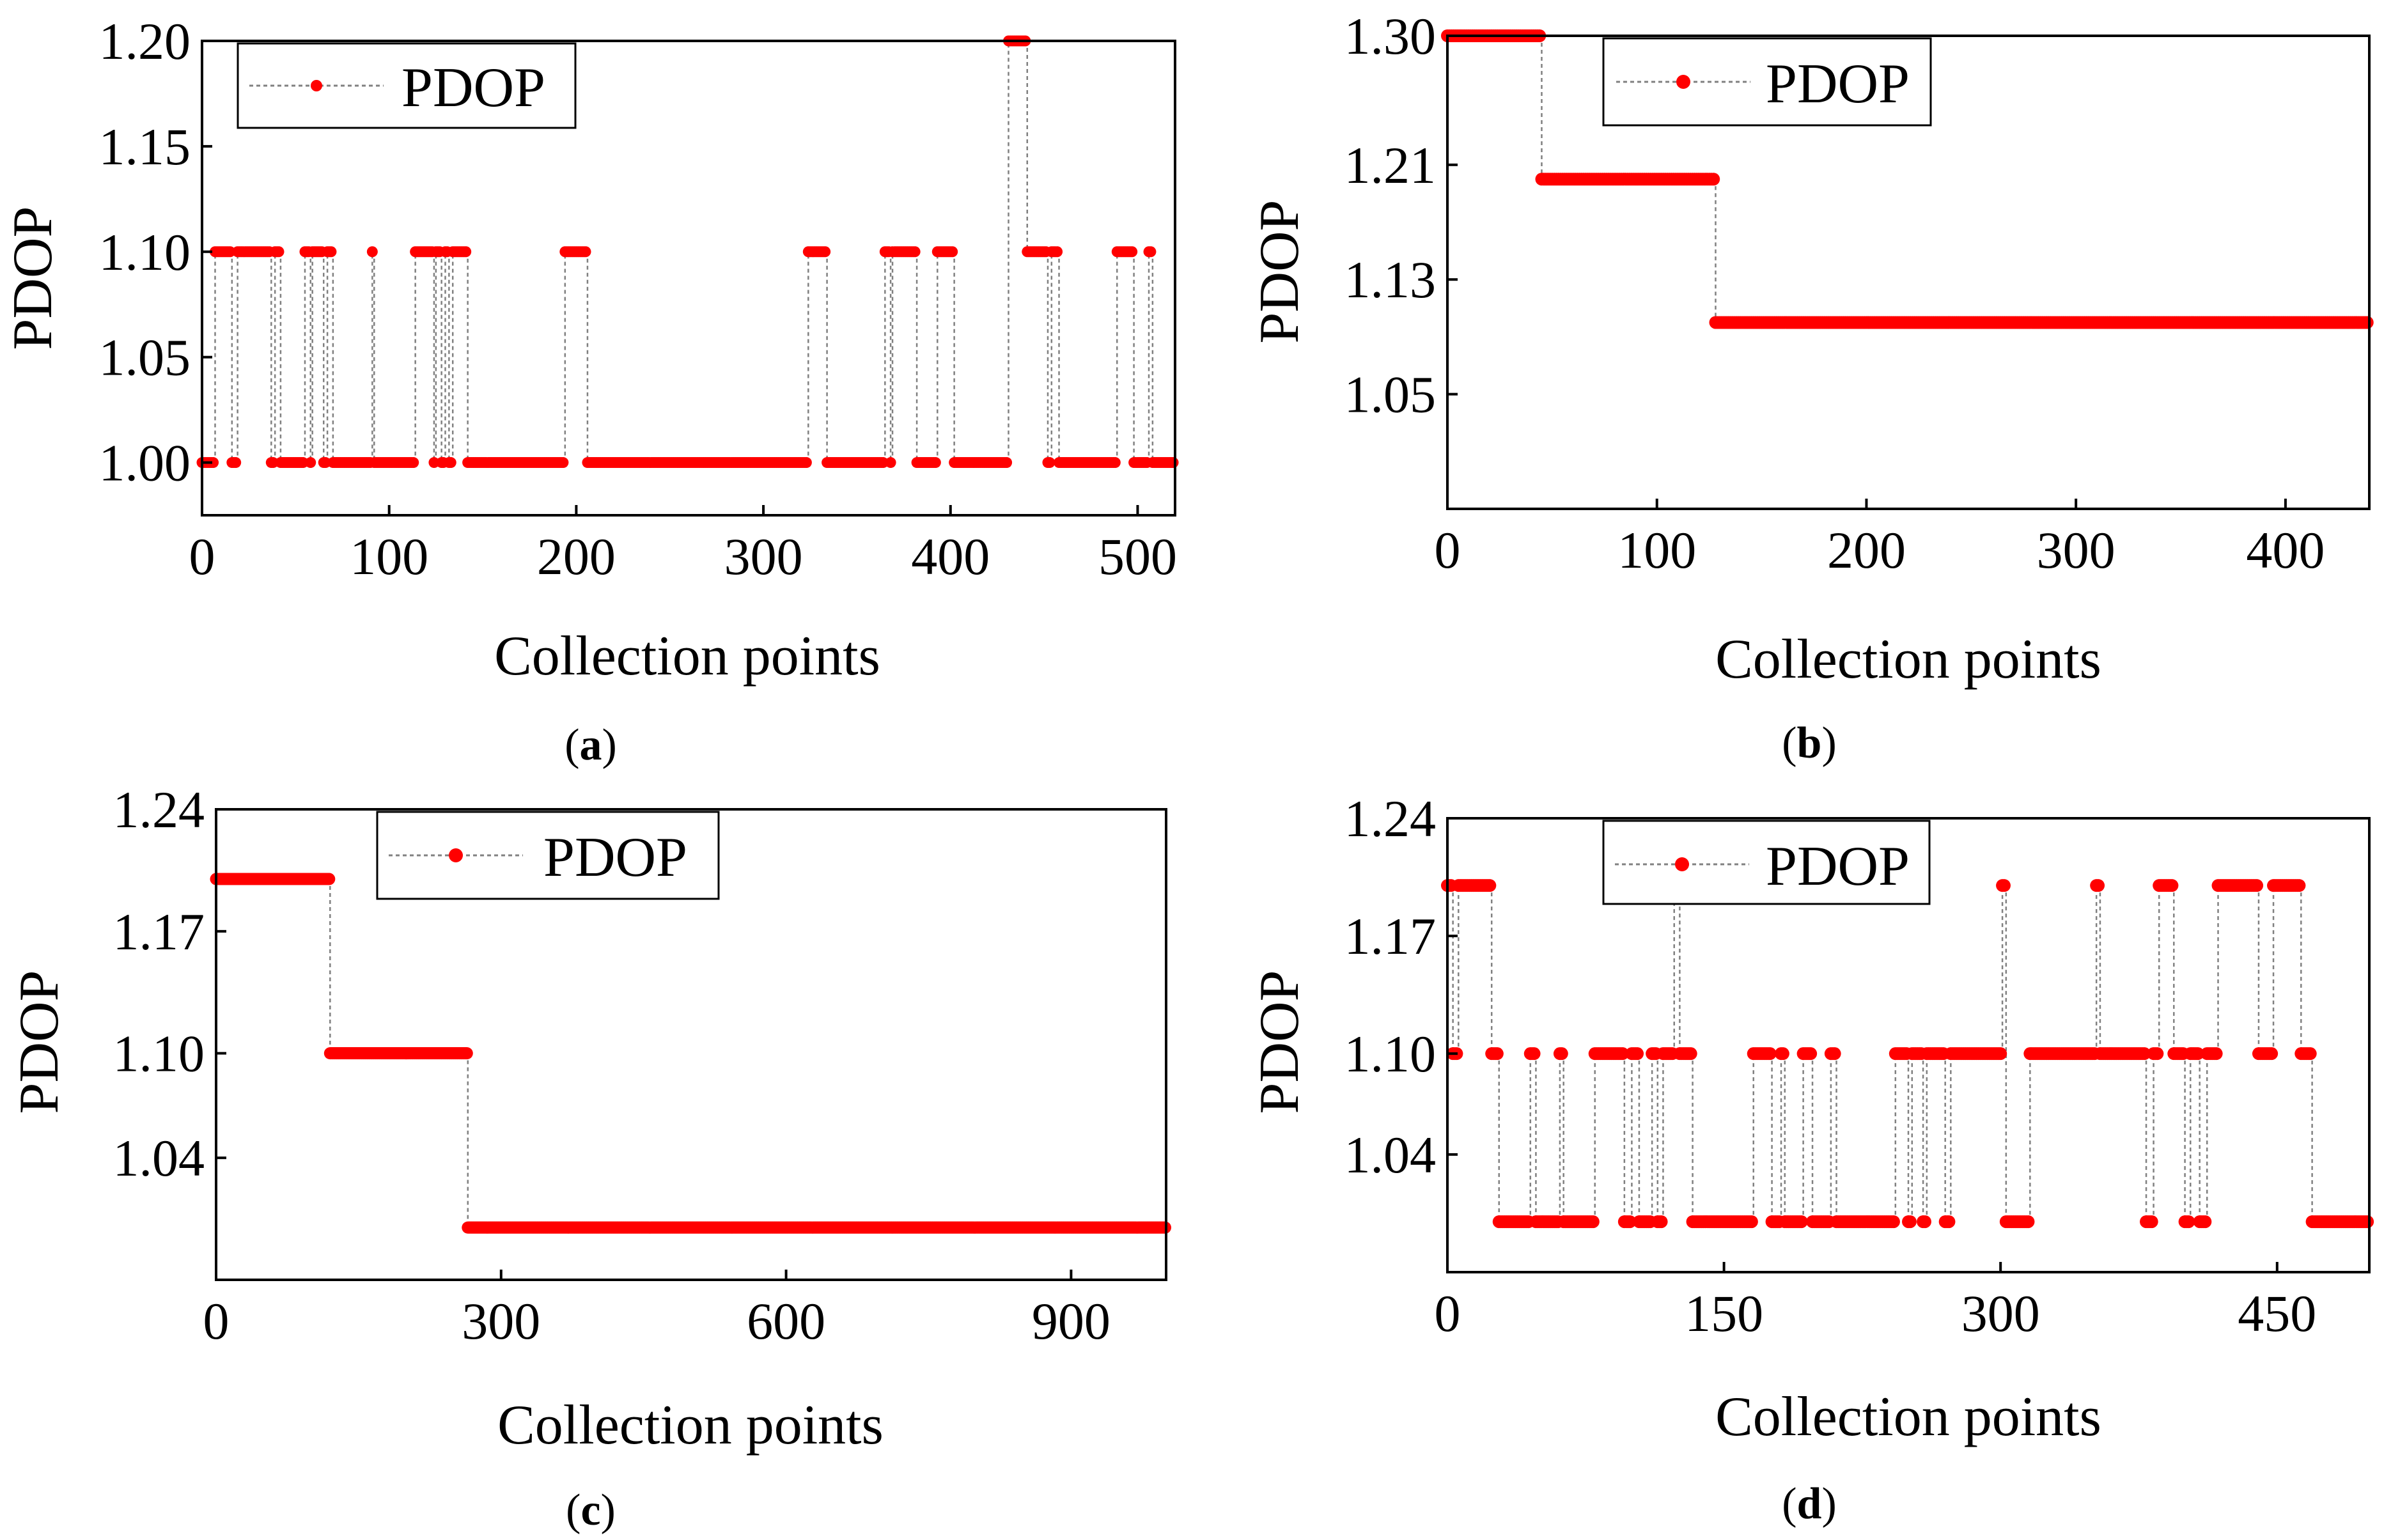  Describe the element at coordinates (1908, 1417) in the screenshot. I see `x-axis-label-d: Collection points` at that location.